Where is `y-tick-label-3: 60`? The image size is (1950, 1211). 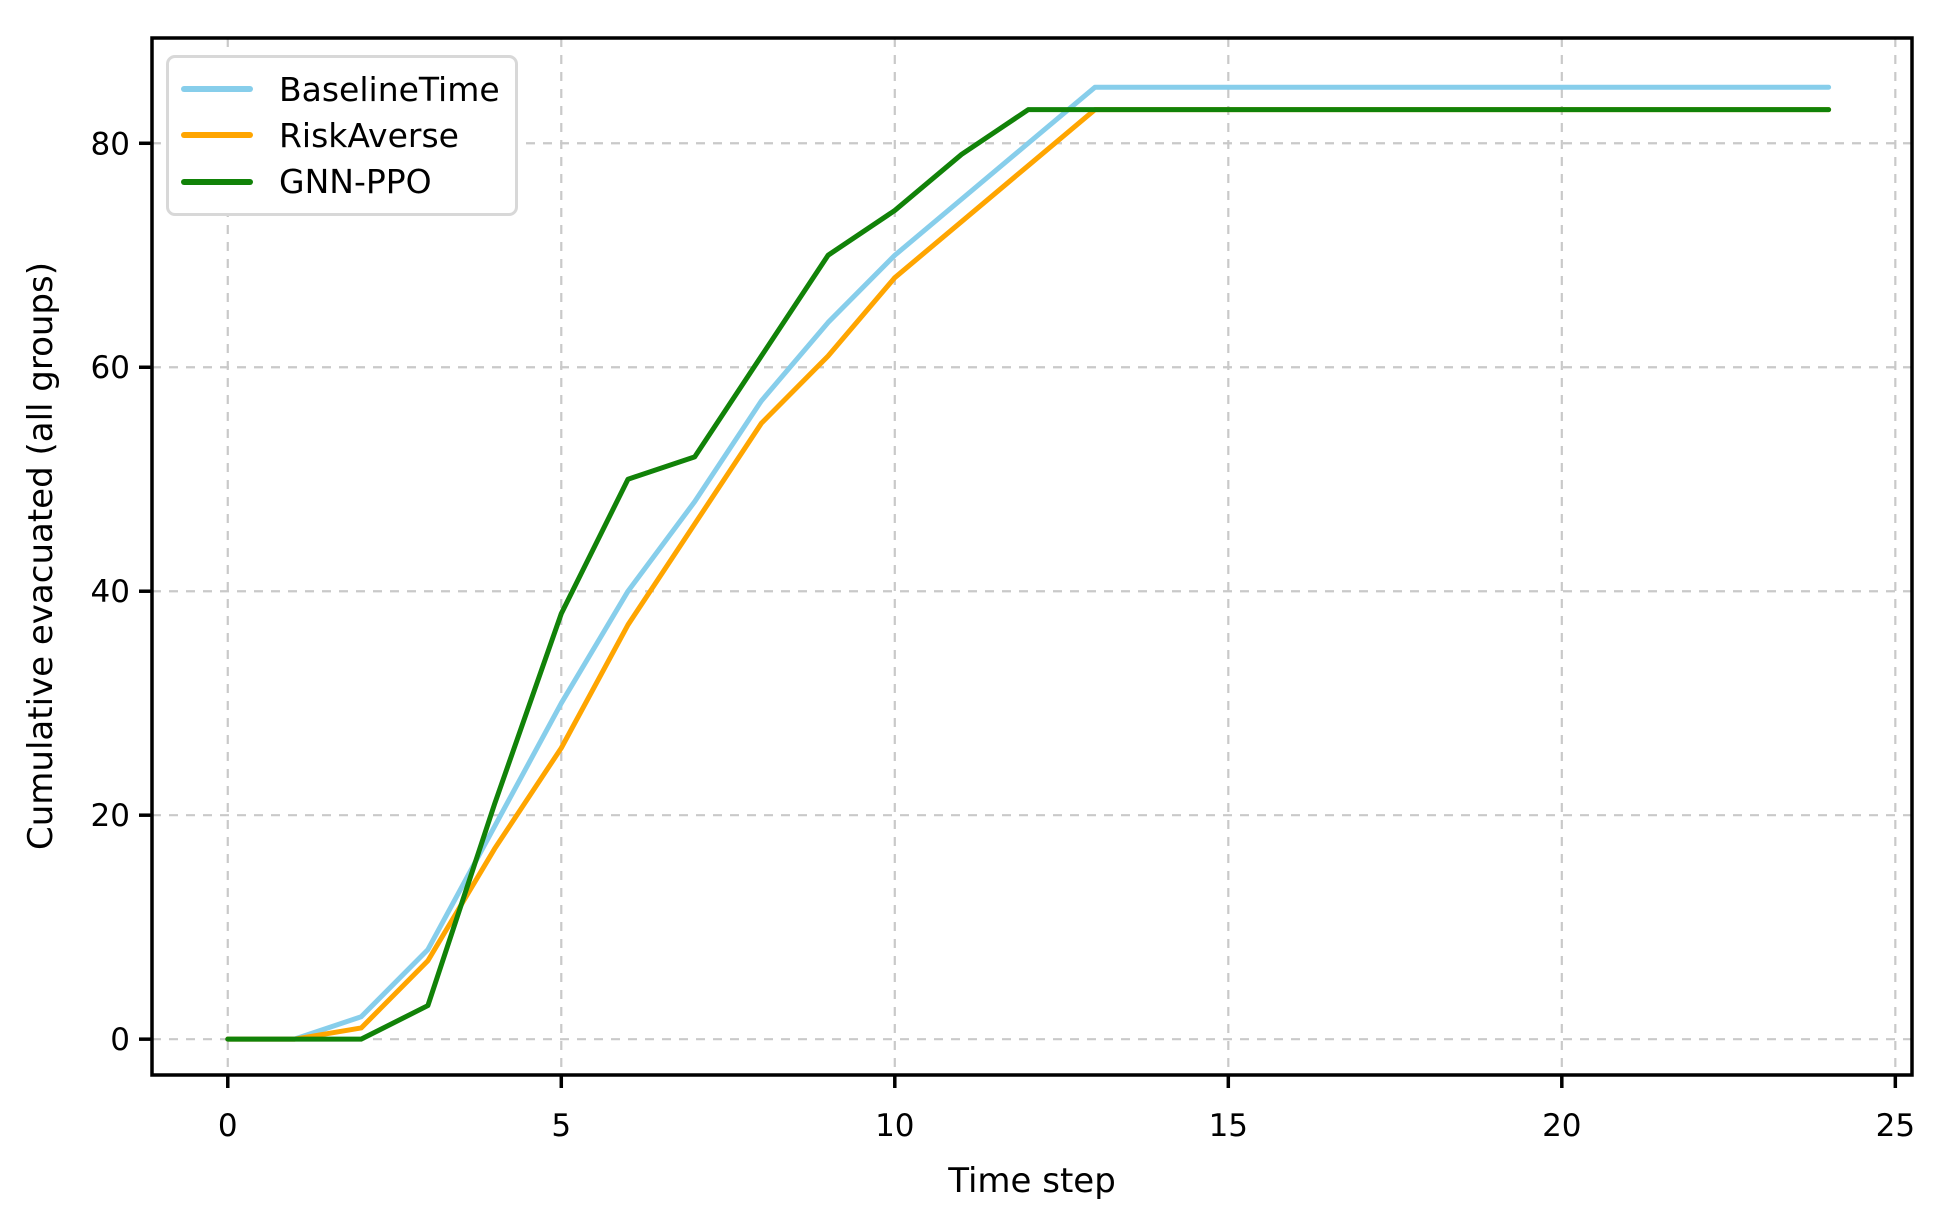 y-tick-label-3: 60 is located at coordinates (110, 368).